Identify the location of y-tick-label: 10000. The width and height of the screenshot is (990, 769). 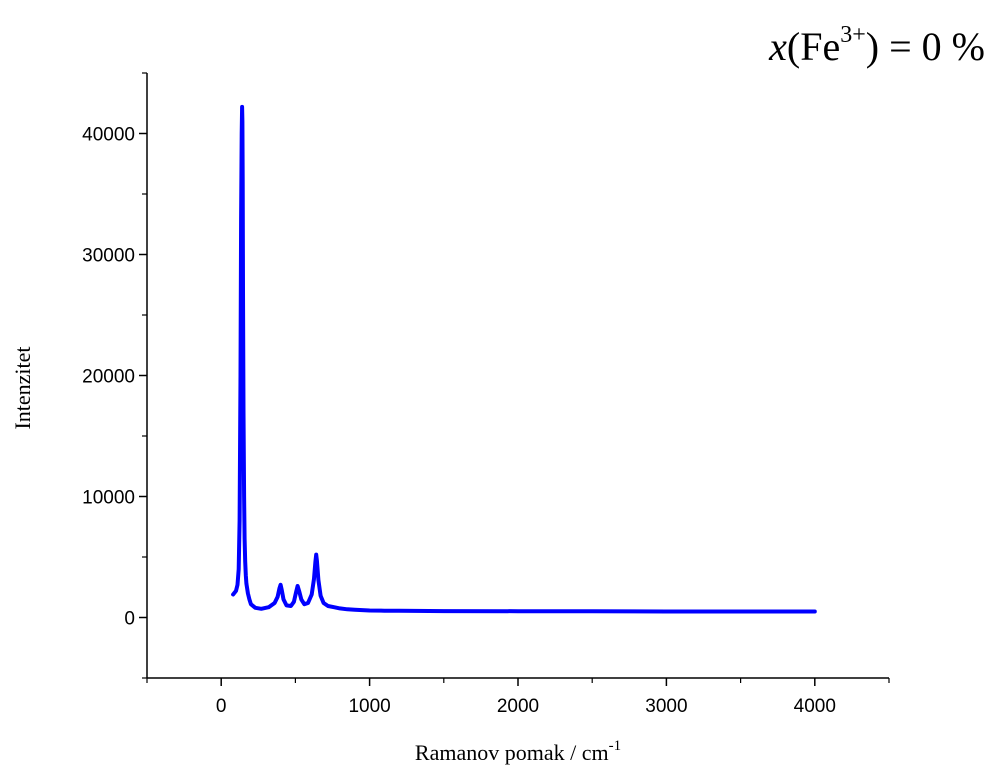
(108, 498).